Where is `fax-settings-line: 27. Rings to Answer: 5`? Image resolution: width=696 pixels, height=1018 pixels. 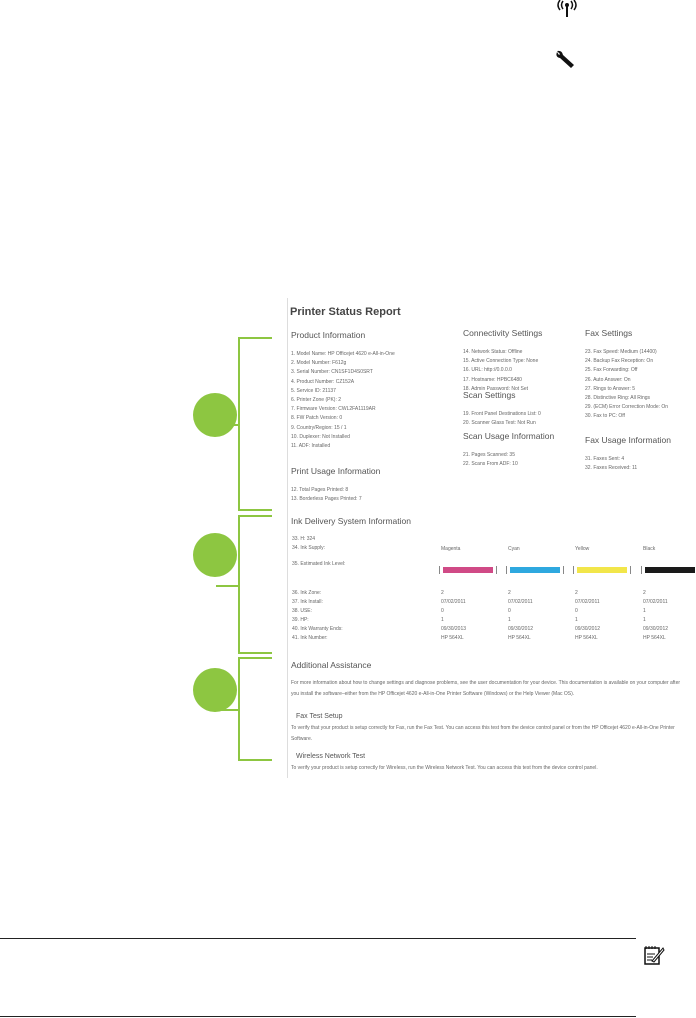
fax-settings-line: 27. Rings to Answer: 5 is located at coordinates (610, 388).